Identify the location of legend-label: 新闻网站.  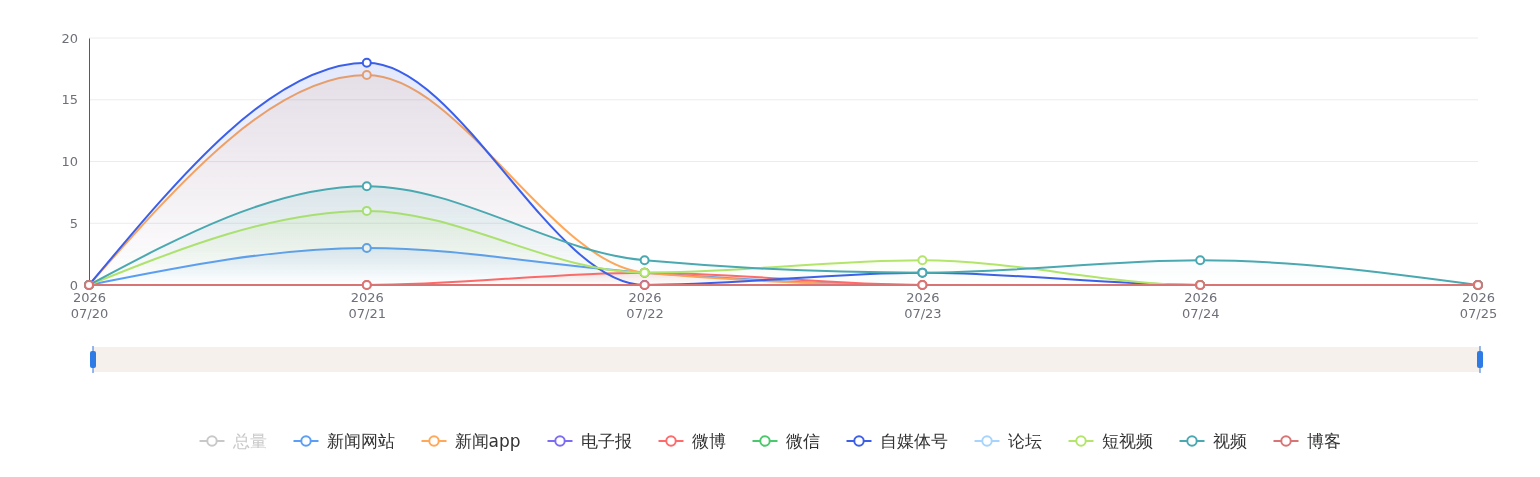
(360, 440).